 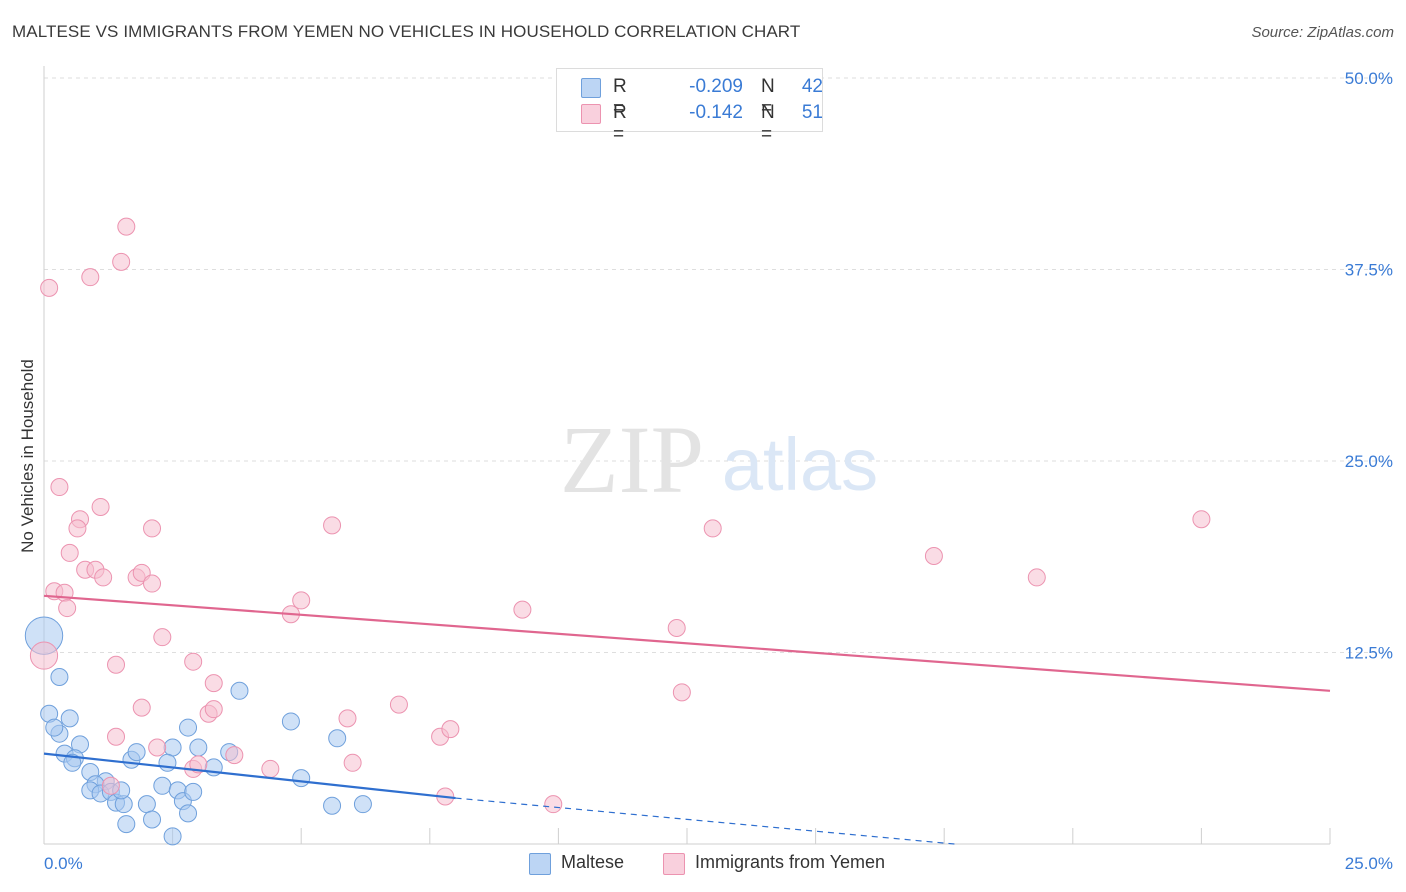 What do you see at coordinates (540, 864) in the screenshot?
I see `maltese-swatch` at bounding box center [540, 864].